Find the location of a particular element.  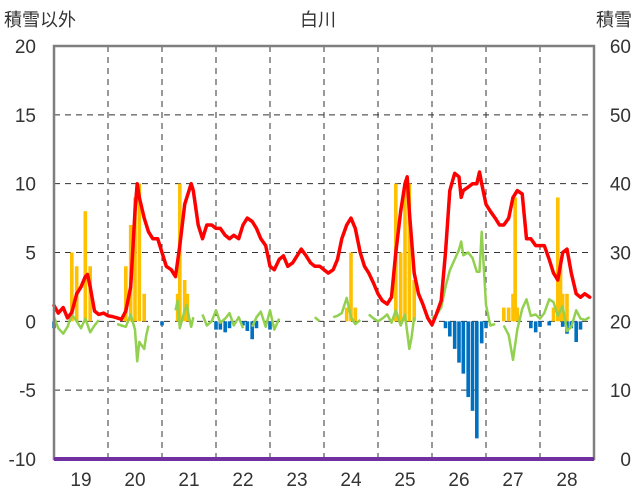

right-axis-title: 積雪 is located at coordinates (614, 20).